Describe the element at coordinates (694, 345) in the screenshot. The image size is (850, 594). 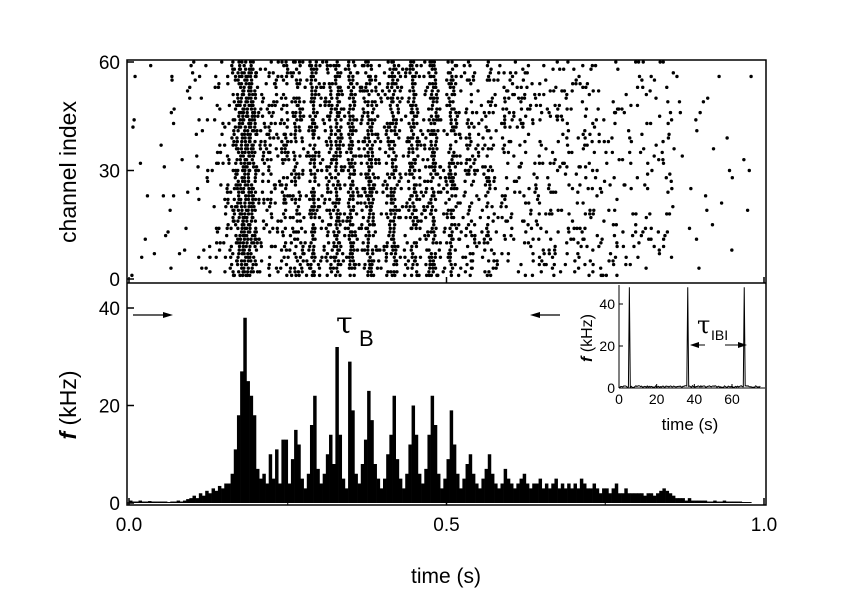
I see `arrowhead` at that location.